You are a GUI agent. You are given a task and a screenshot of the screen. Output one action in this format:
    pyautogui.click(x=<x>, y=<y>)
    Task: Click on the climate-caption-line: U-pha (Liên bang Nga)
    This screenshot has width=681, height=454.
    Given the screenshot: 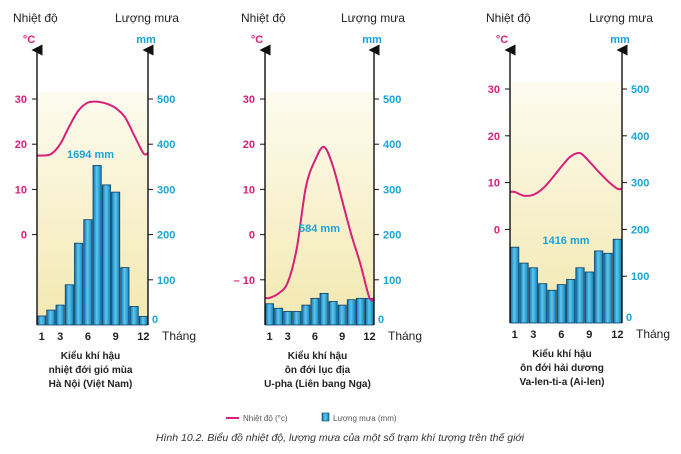 What is the action you would take?
    pyautogui.click(x=317, y=384)
    